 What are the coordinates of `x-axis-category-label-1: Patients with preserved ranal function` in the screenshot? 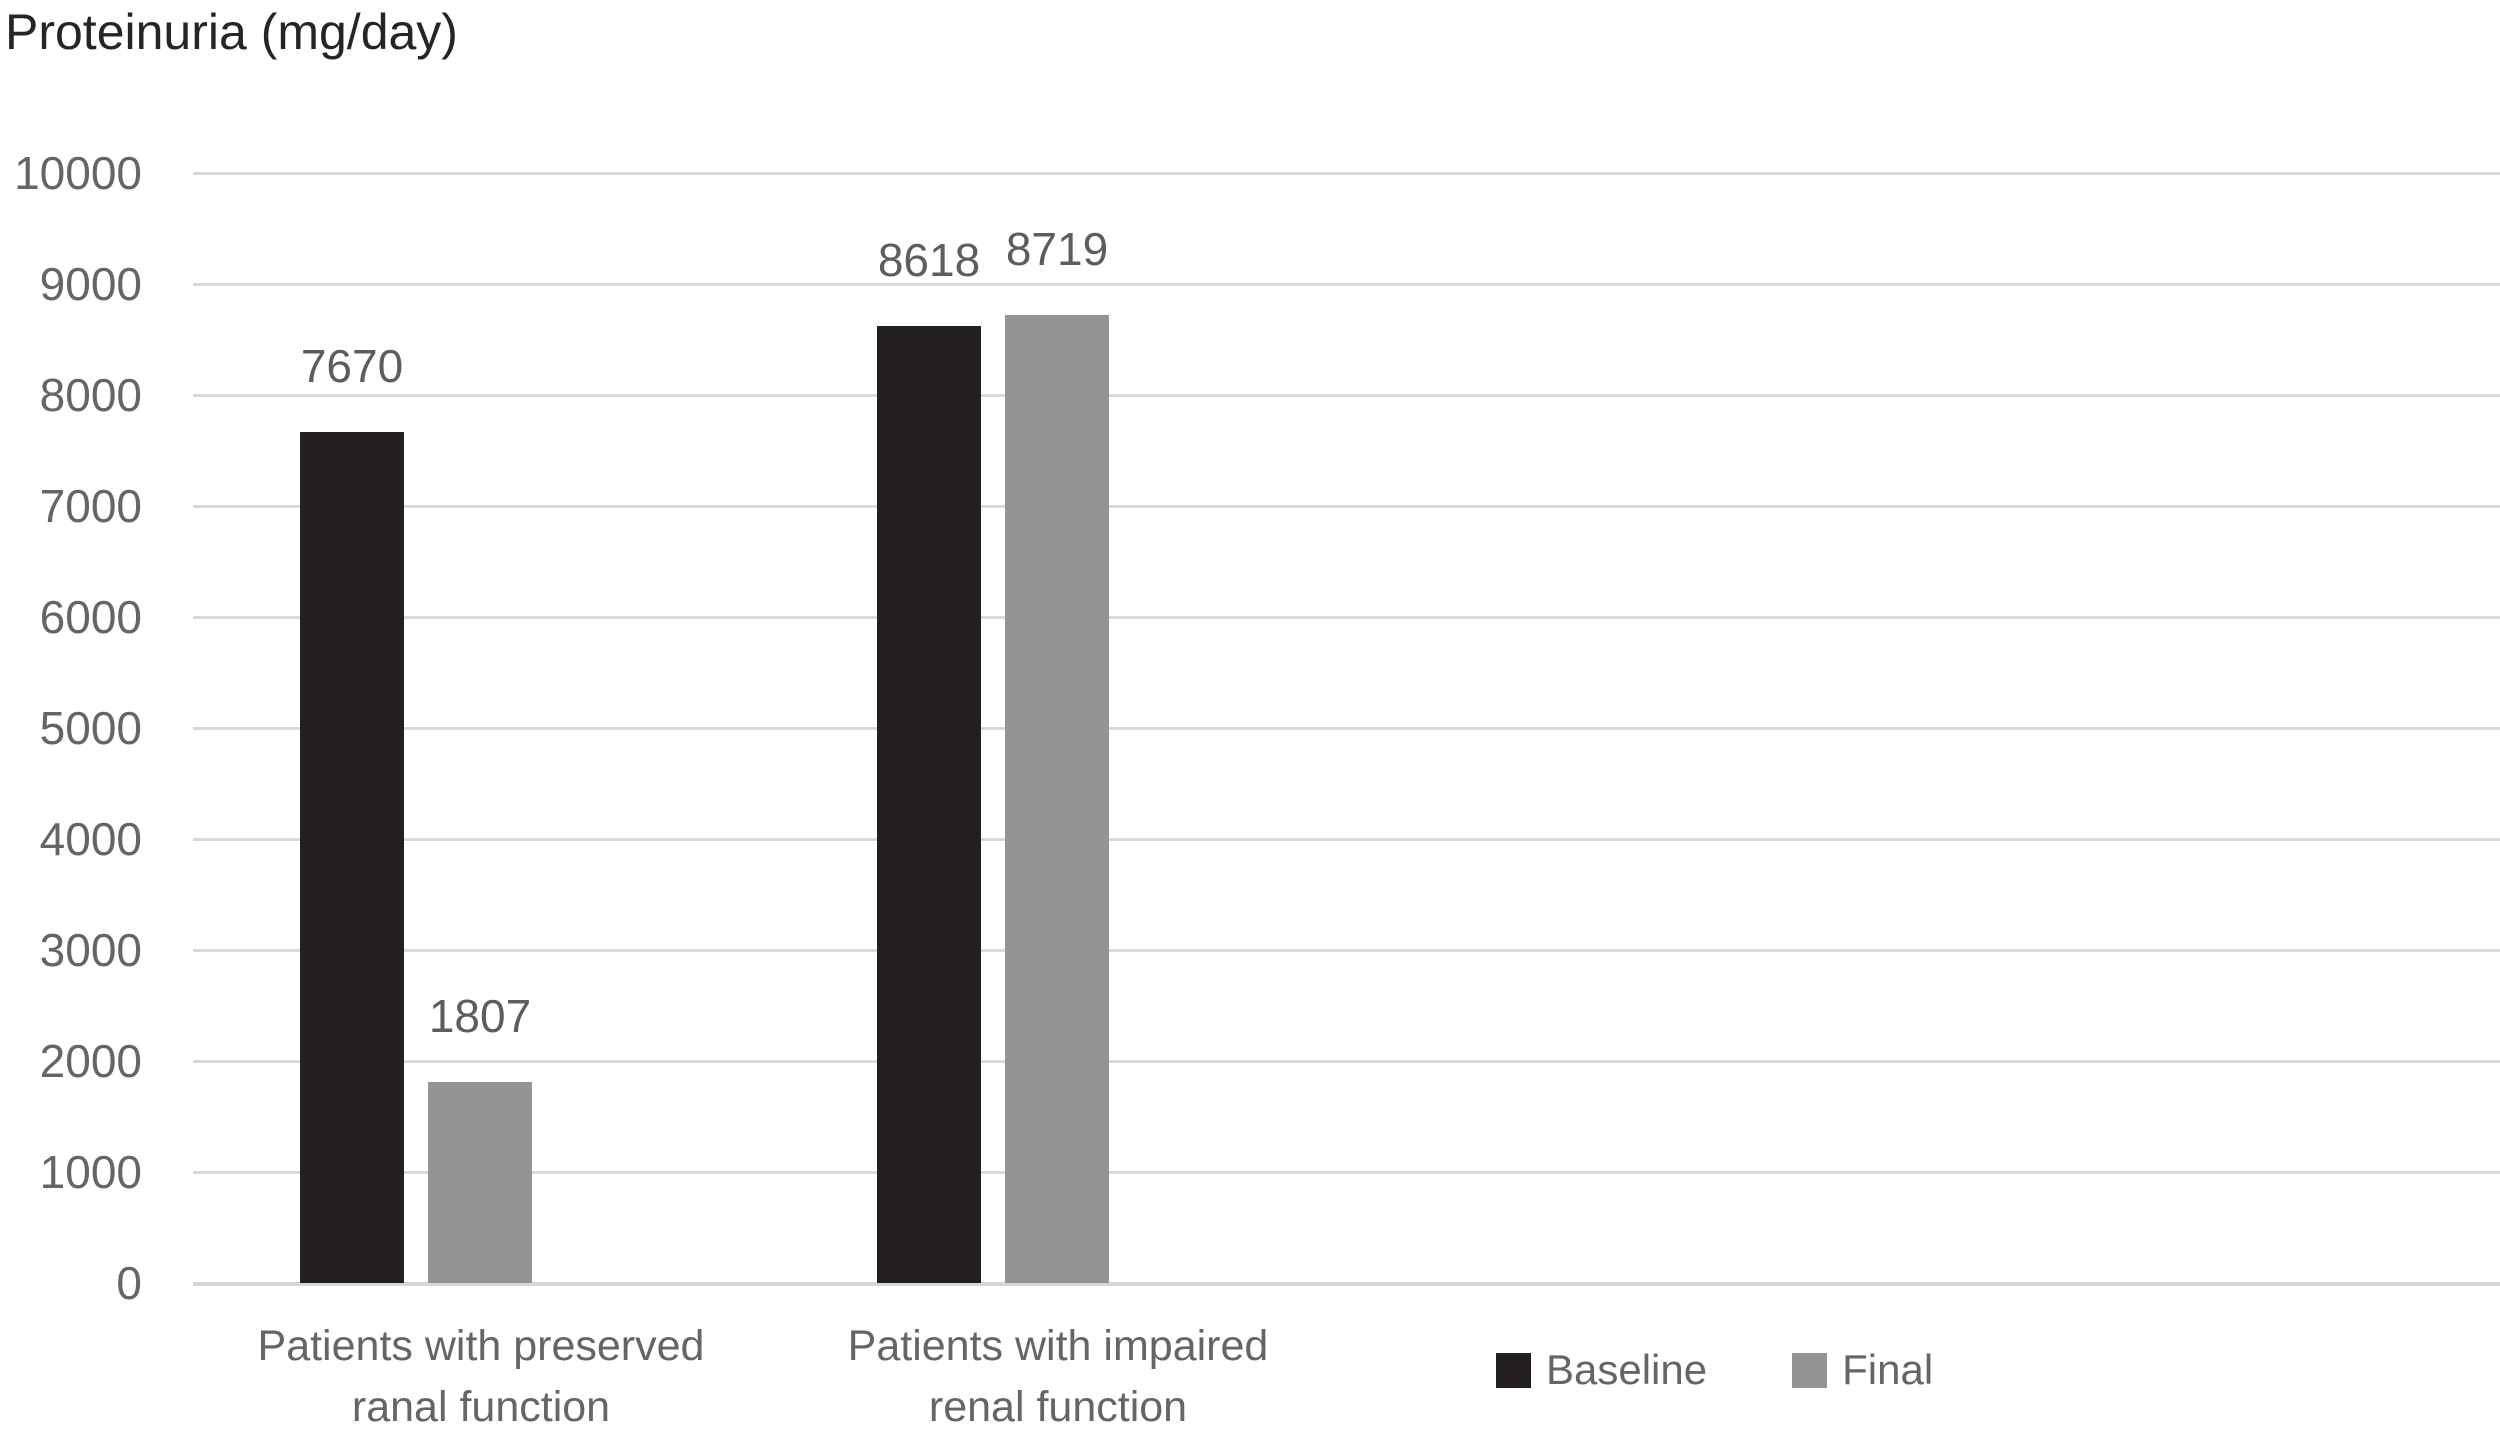 It's located at (481, 1376).